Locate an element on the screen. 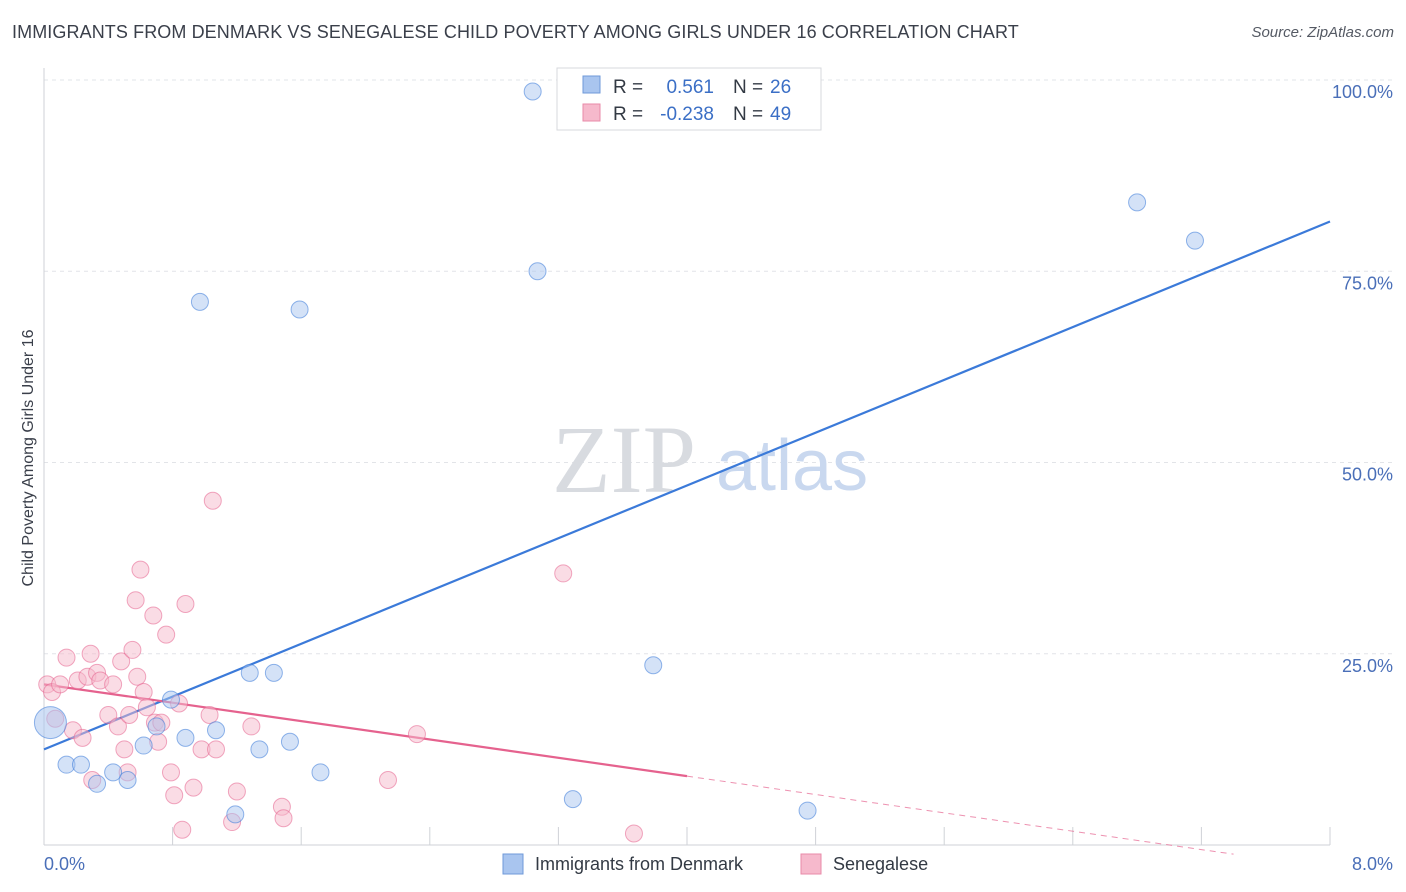 The height and width of the screenshot is (892, 1406). legend-n-label-denmark: N = is located at coordinates (748, 87).